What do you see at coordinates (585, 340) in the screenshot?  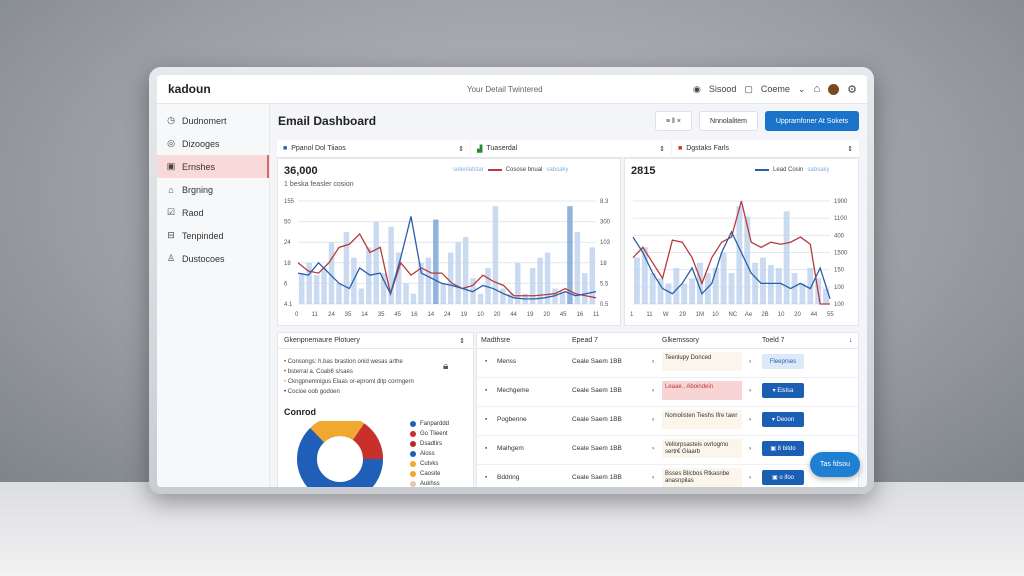 I see `column-header: Epead 7` at bounding box center [585, 340].